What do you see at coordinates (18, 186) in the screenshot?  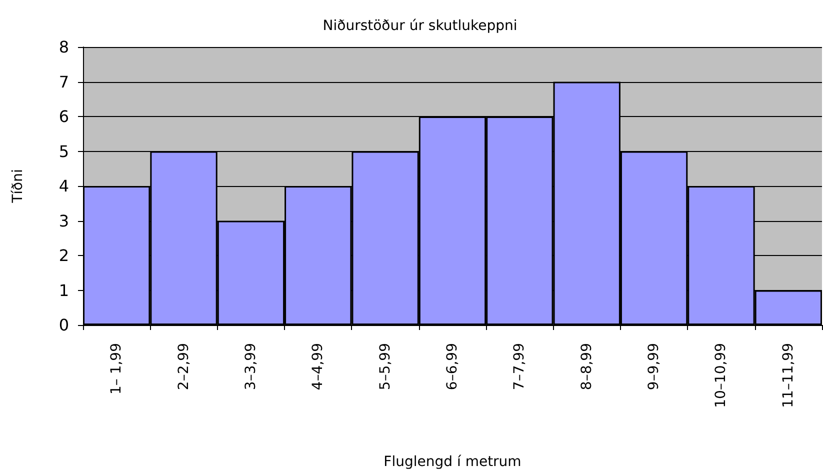 I see `y-axis-title: Tíðni` at bounding box center [18, 186].